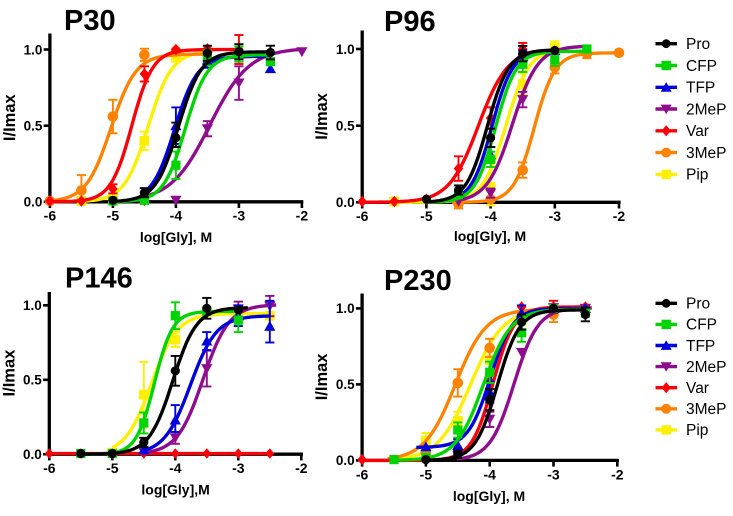  Describe the element at coordinates (175, 490) in the screenshot. I see `svg-text: log[Gly],M` at that location.